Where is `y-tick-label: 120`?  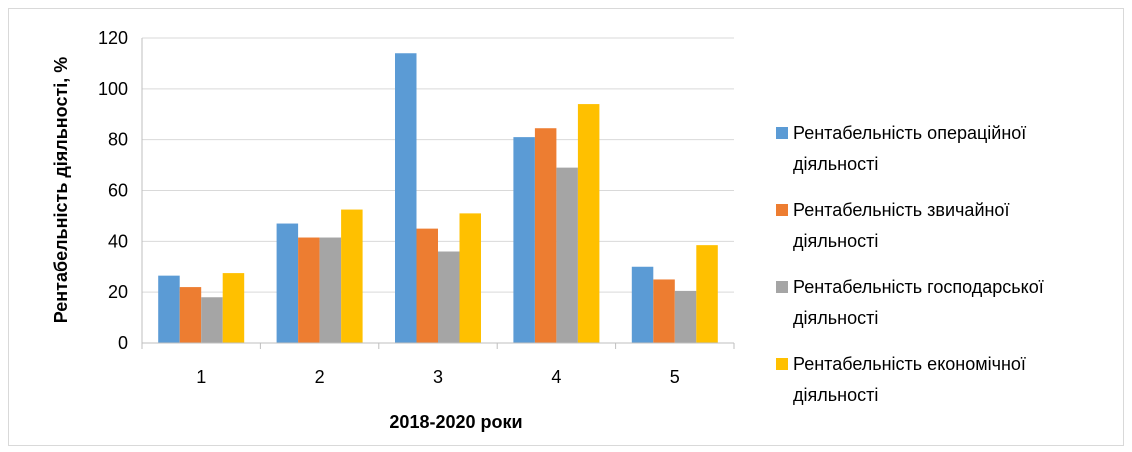 y-tick-label: 120 is located at coordinates (113, 38).